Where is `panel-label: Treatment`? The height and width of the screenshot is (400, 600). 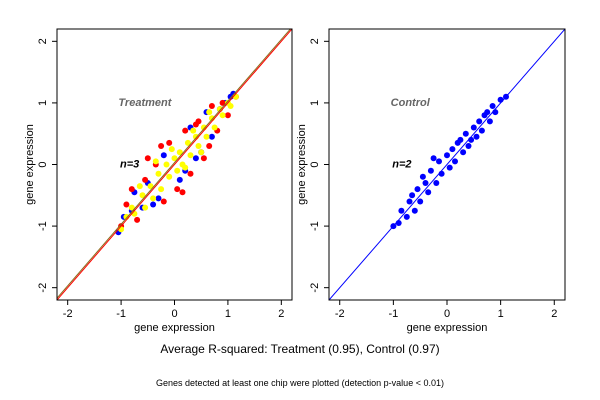 panel-label: Treatment is located at coordinates (145, 103).